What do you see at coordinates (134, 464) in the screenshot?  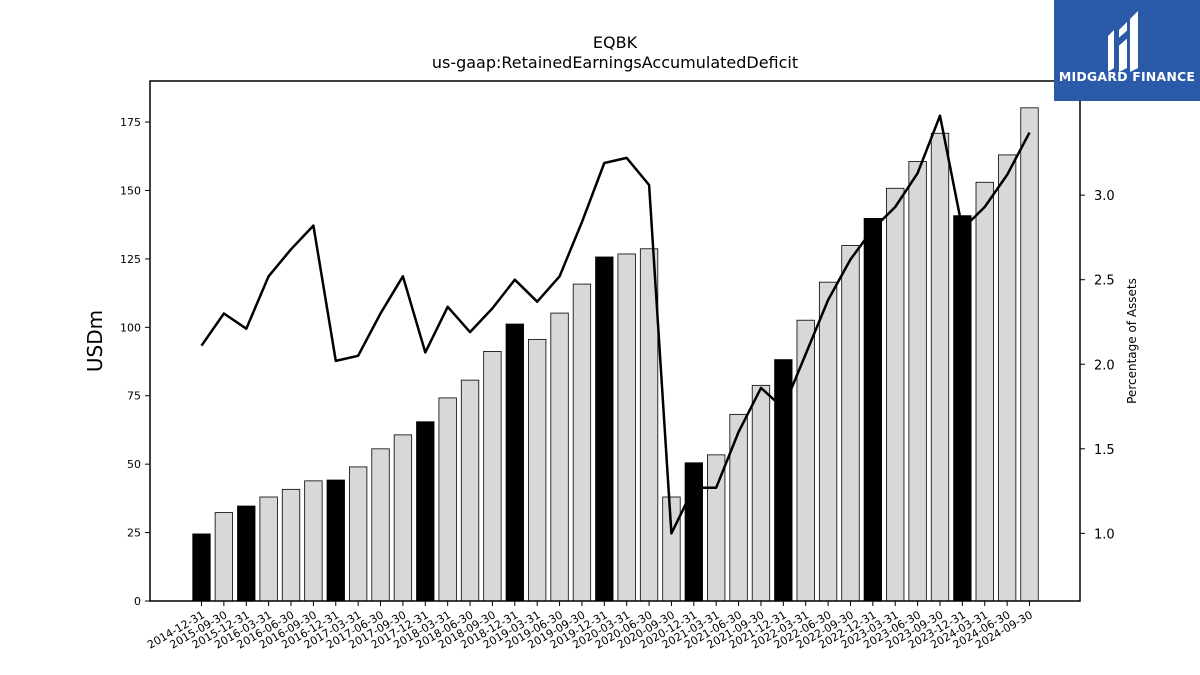 I see `y-tick-label: 50` at bounding box center [134, 464].